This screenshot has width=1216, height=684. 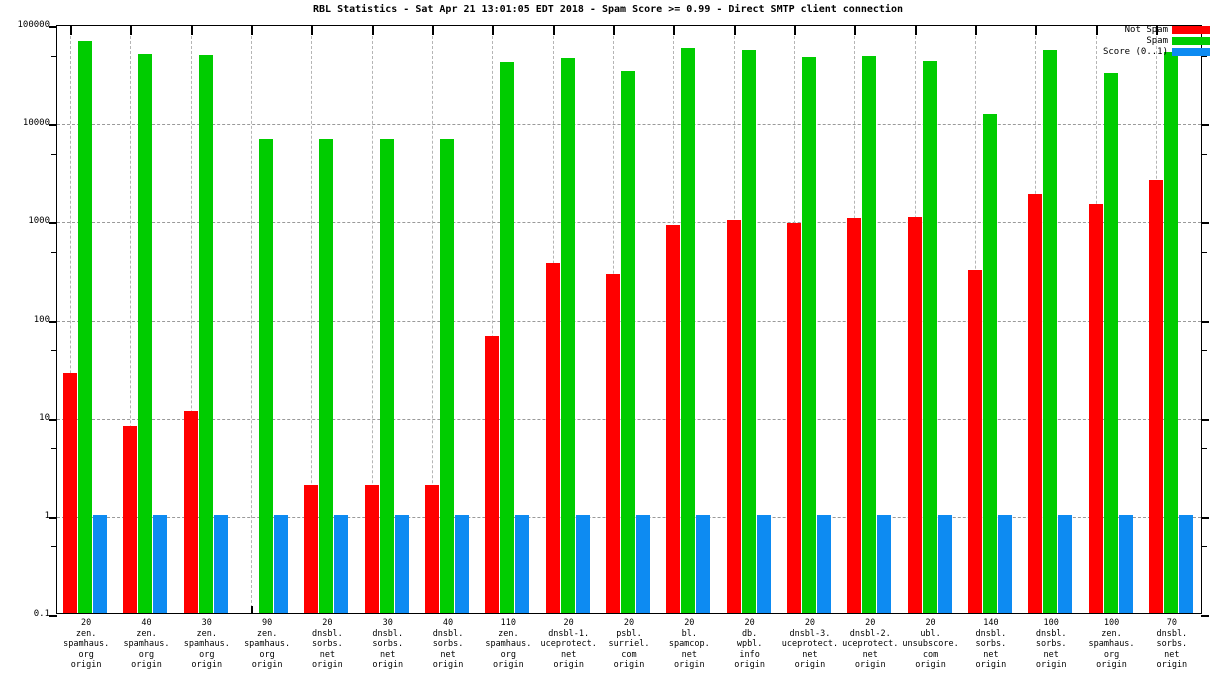 I want to click on x-axis-tick-label: 20 dnsbl-3. uceprotect. net origin, so click(x=810, y=644).